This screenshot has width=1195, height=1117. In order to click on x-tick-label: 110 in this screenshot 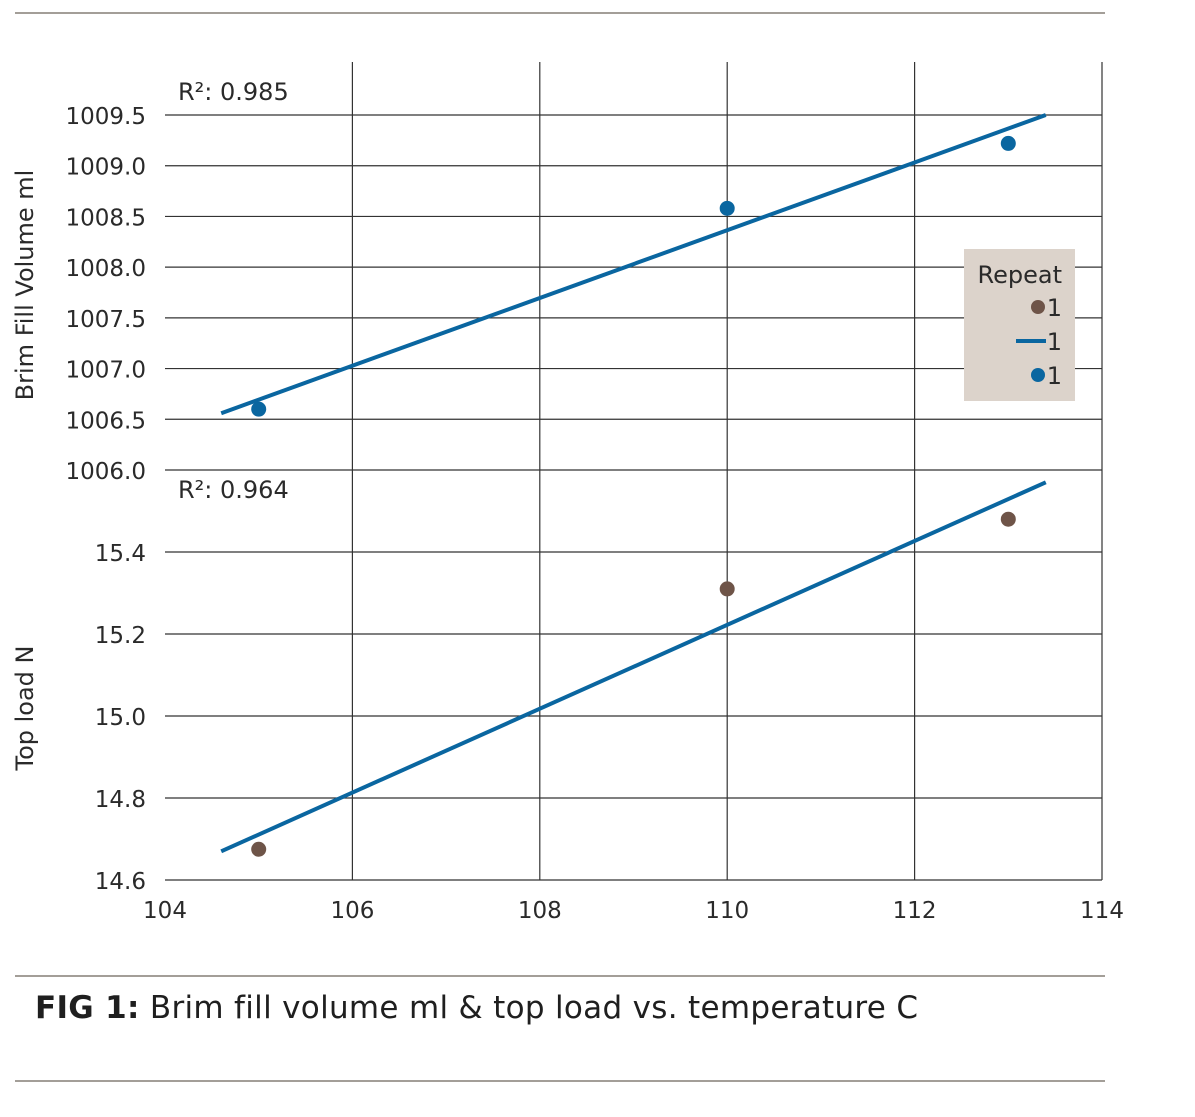, I will do `click(727, 911)`.